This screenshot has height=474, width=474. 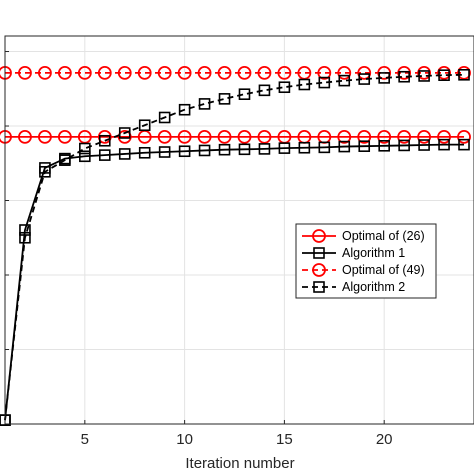 What do you see at coordinates (383, 270) in the screenshot?
I see `legend-label: Optimal of (49)` at bounding box center [383, 270].